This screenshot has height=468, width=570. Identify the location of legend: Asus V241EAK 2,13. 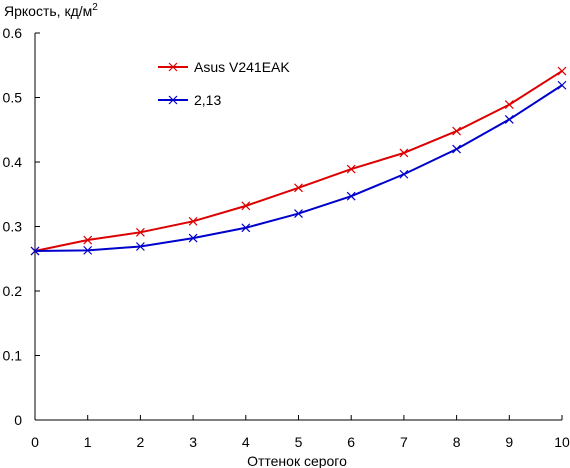
(224, 83).